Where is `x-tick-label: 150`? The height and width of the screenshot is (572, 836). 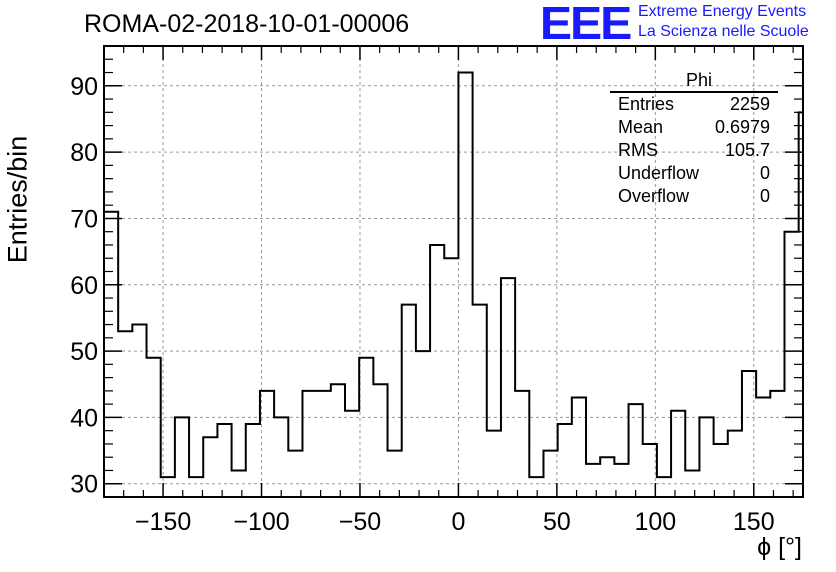
x-tick-label: 150 is located at coordinates (754, 522).